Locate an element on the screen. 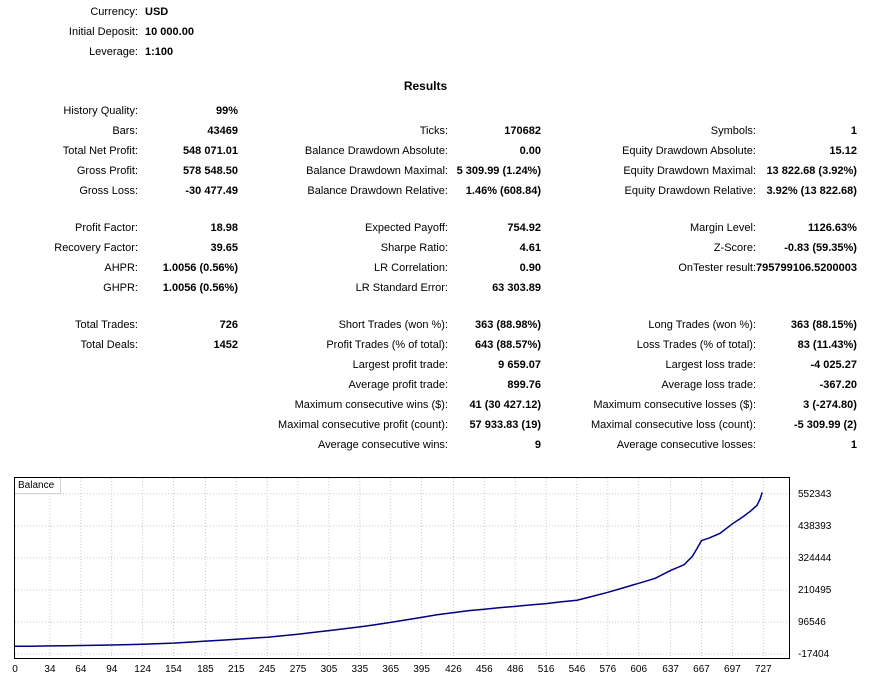  x-axis-label: 215 is located at coordinates (236, 669).